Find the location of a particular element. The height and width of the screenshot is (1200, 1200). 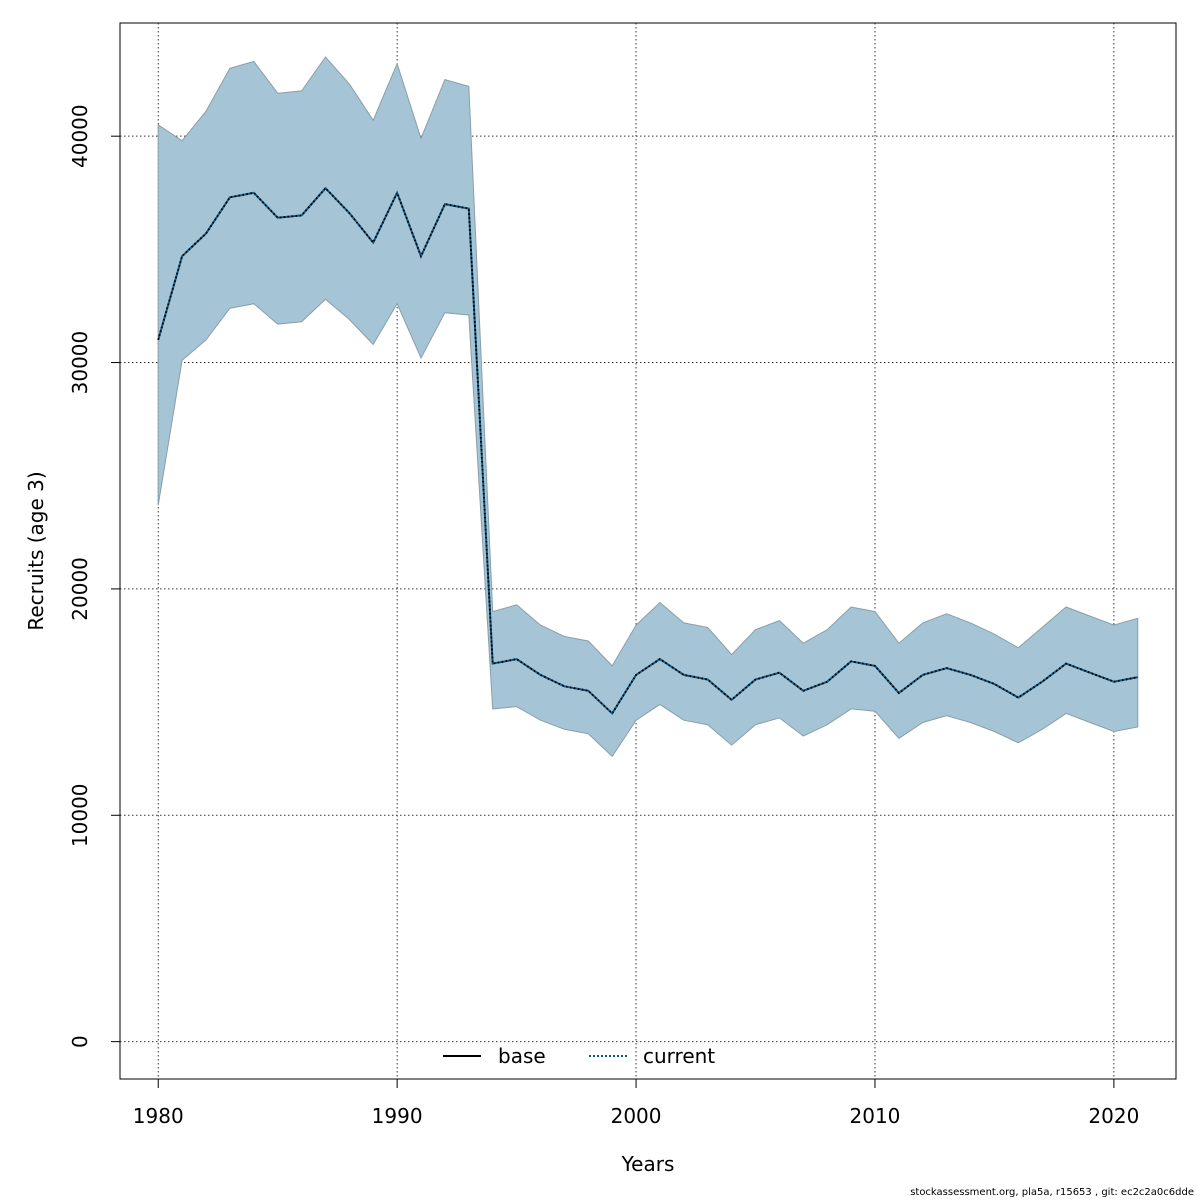

legend-label-current: current is located at coordinates (679, 1056).